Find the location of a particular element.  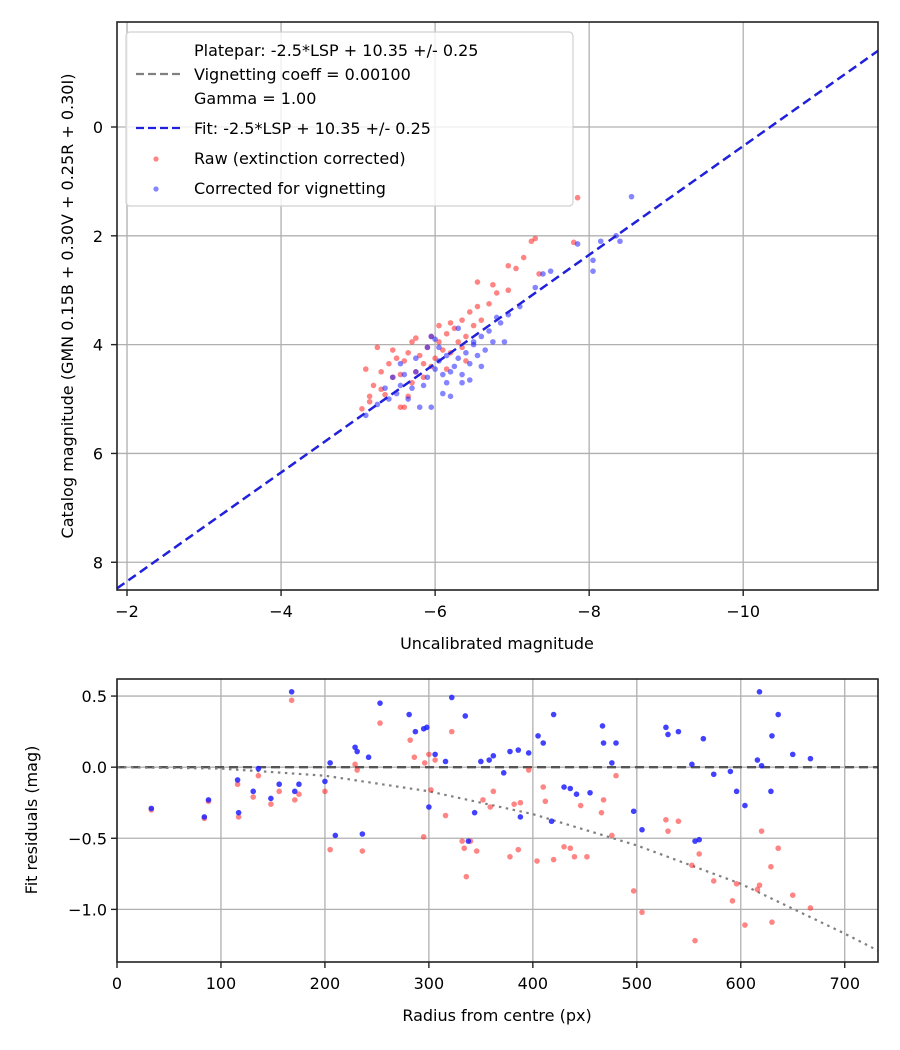

legend-platepar-label-line1: Platepar: -2.5*LSP + 10.35 +/- 0.25 is located at coordinates (336, 50).